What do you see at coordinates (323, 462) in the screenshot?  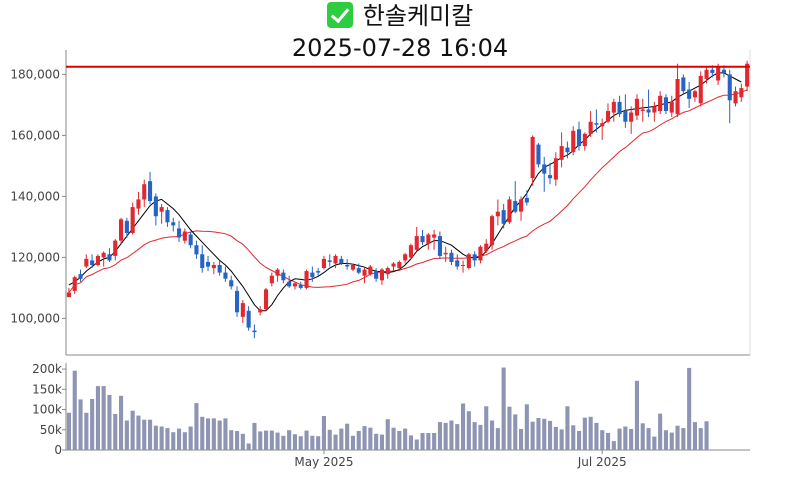 I see `x-tick-label: May 2025` at bounding box center [323, 462].